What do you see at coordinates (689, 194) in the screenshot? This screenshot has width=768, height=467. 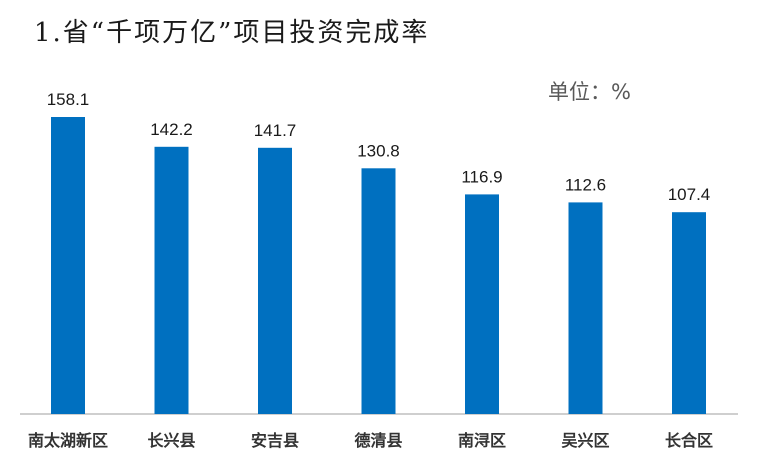 I see `bar-value-label-6: 107.4` at bounding box center [689, 194].